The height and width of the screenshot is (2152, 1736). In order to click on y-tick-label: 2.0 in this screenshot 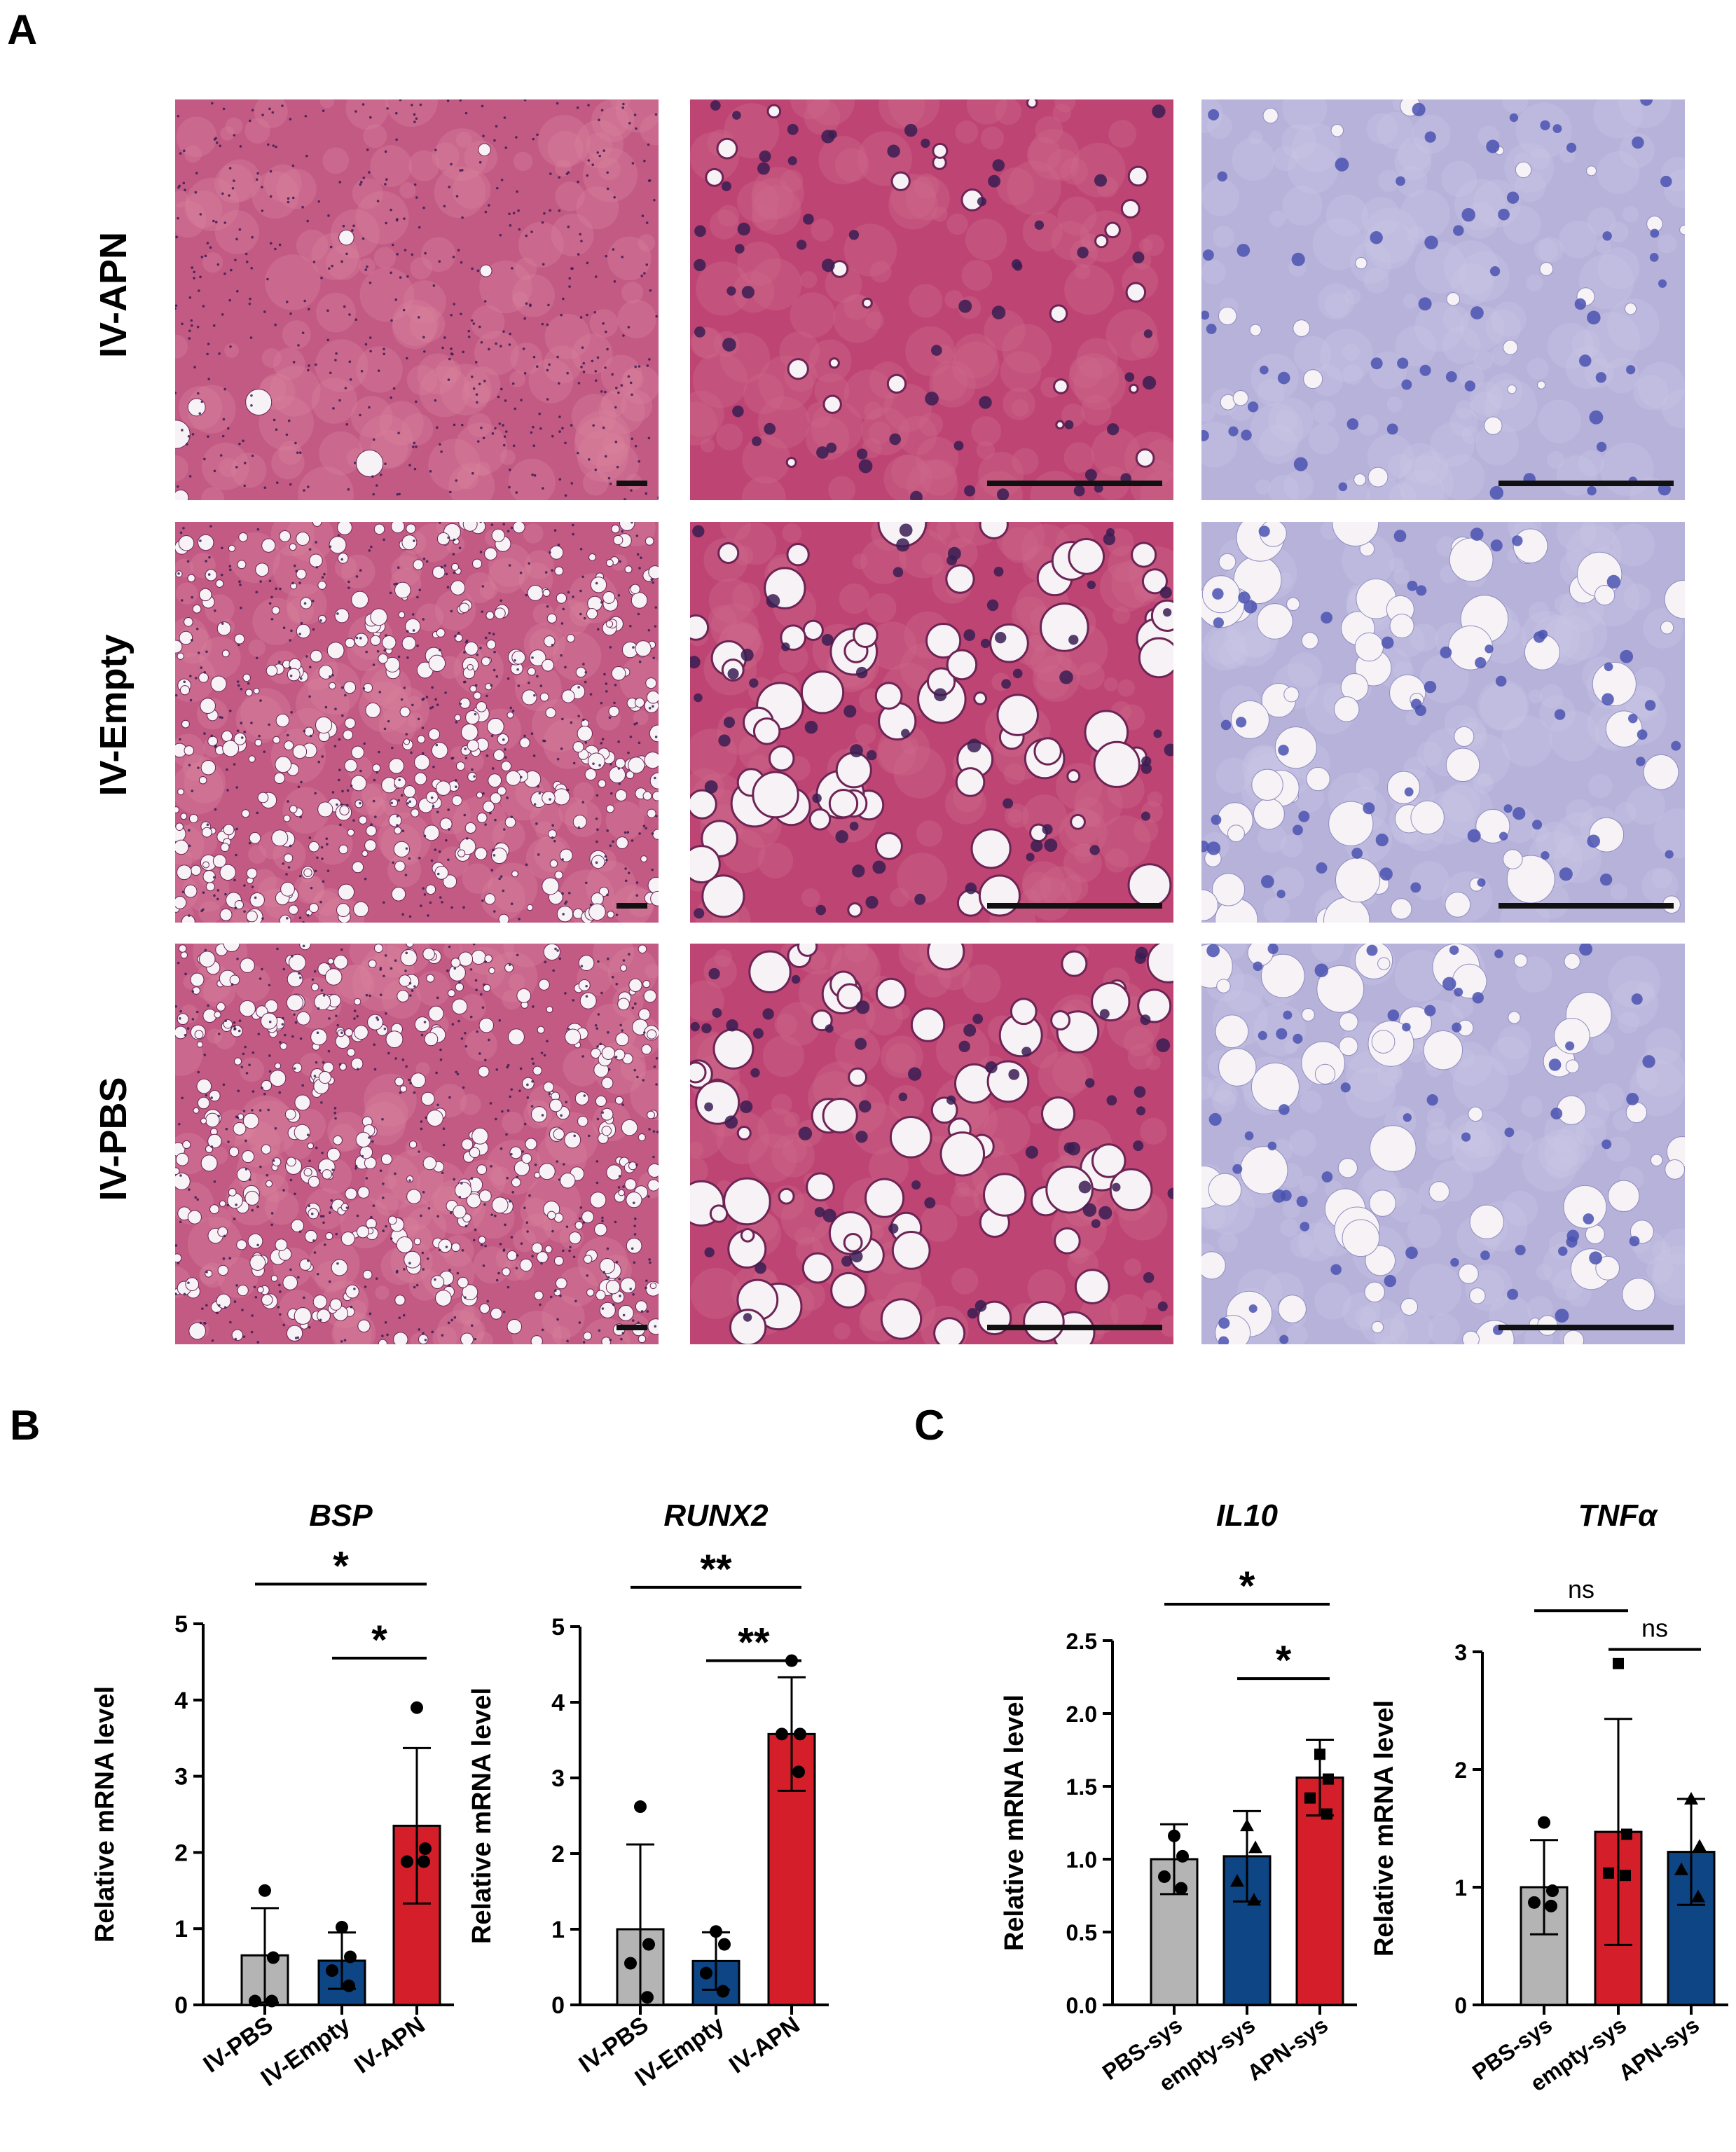, I will do `click(1081, 1714)`.